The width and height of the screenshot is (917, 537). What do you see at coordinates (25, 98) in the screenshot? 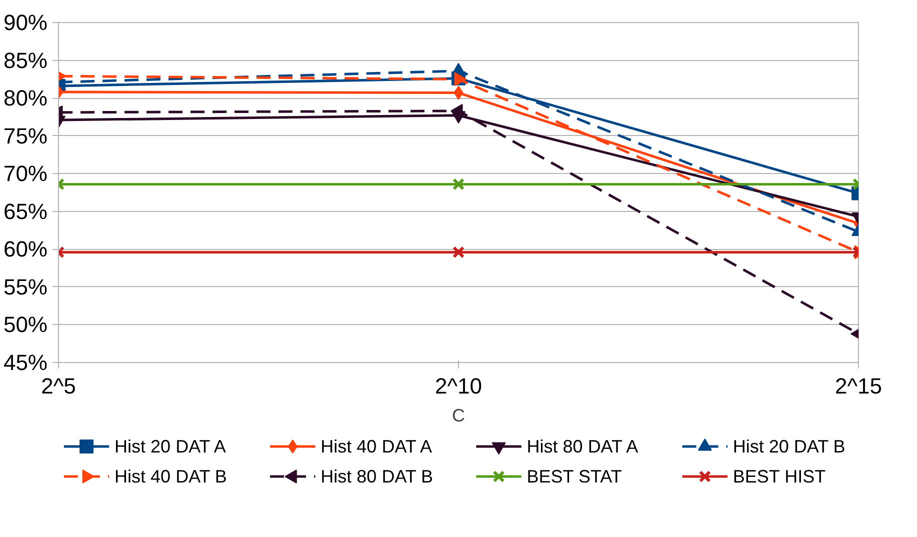
I see `y-tick-label: 80%` at bounding box center [25, 98].